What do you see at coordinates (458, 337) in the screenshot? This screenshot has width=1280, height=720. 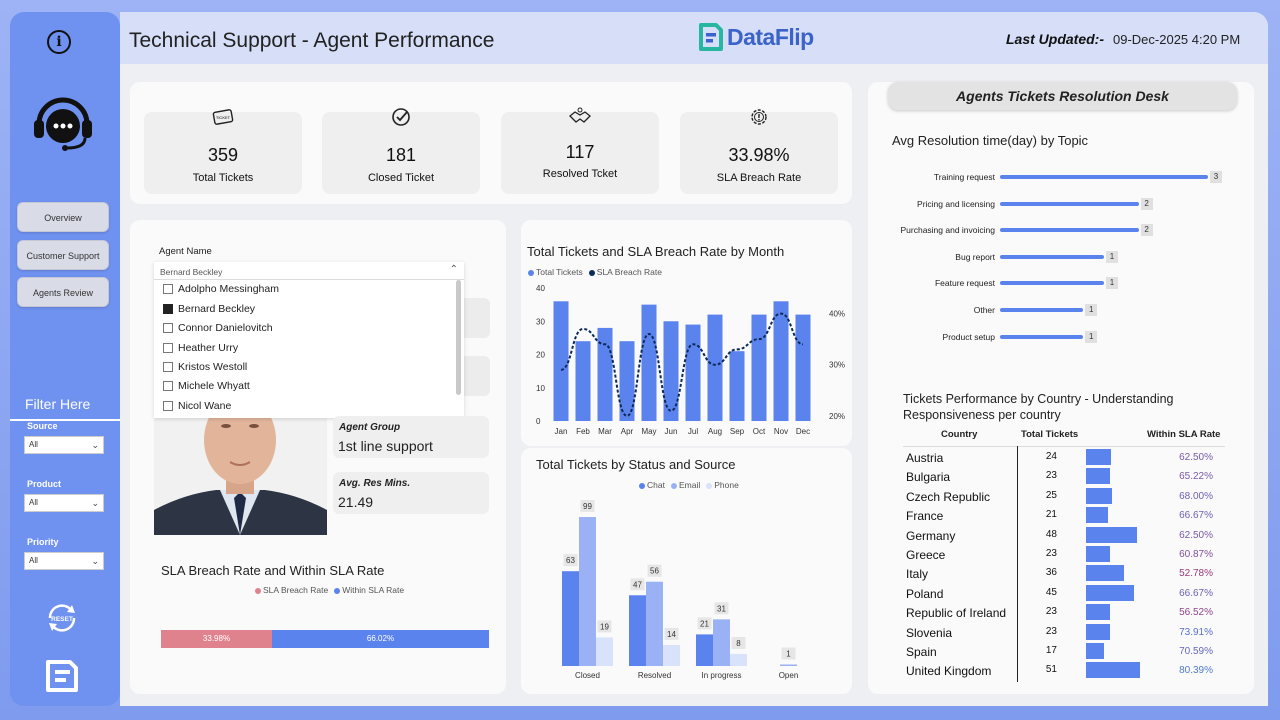 I see `dropdown-scrollbar` at bounding box center [458, 337].